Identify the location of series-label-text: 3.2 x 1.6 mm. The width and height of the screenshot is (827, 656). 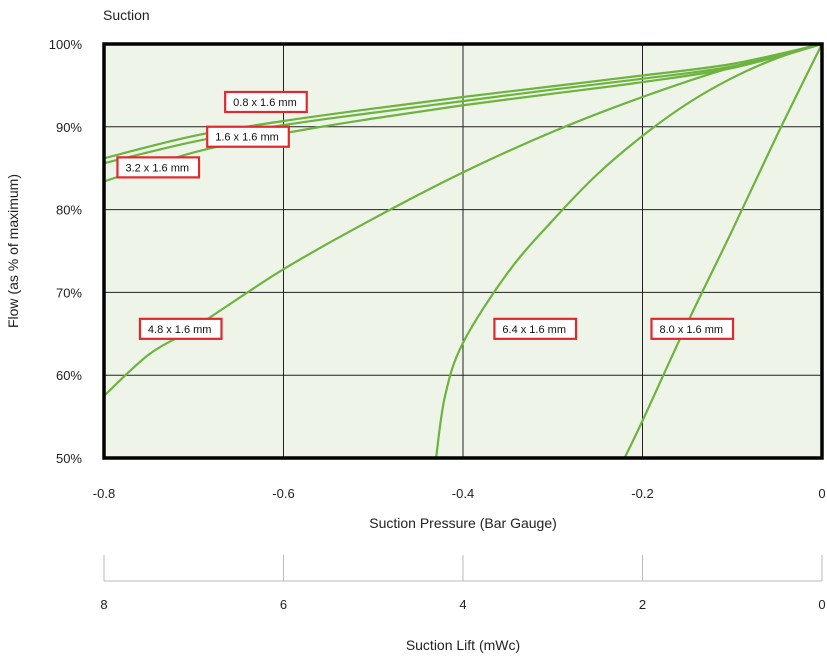
(157, 168).